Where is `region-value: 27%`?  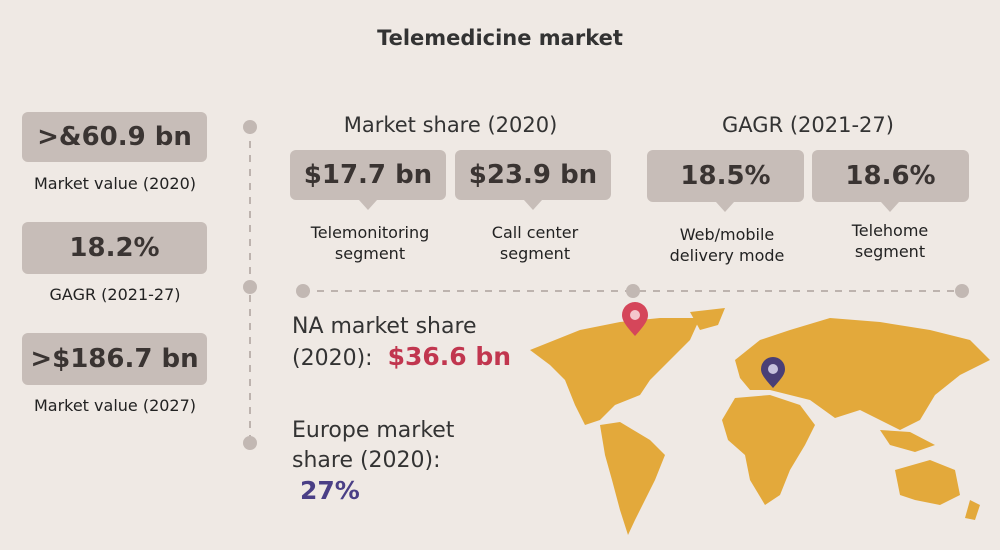
region-value: 27% is located at coordinates (330, 490).